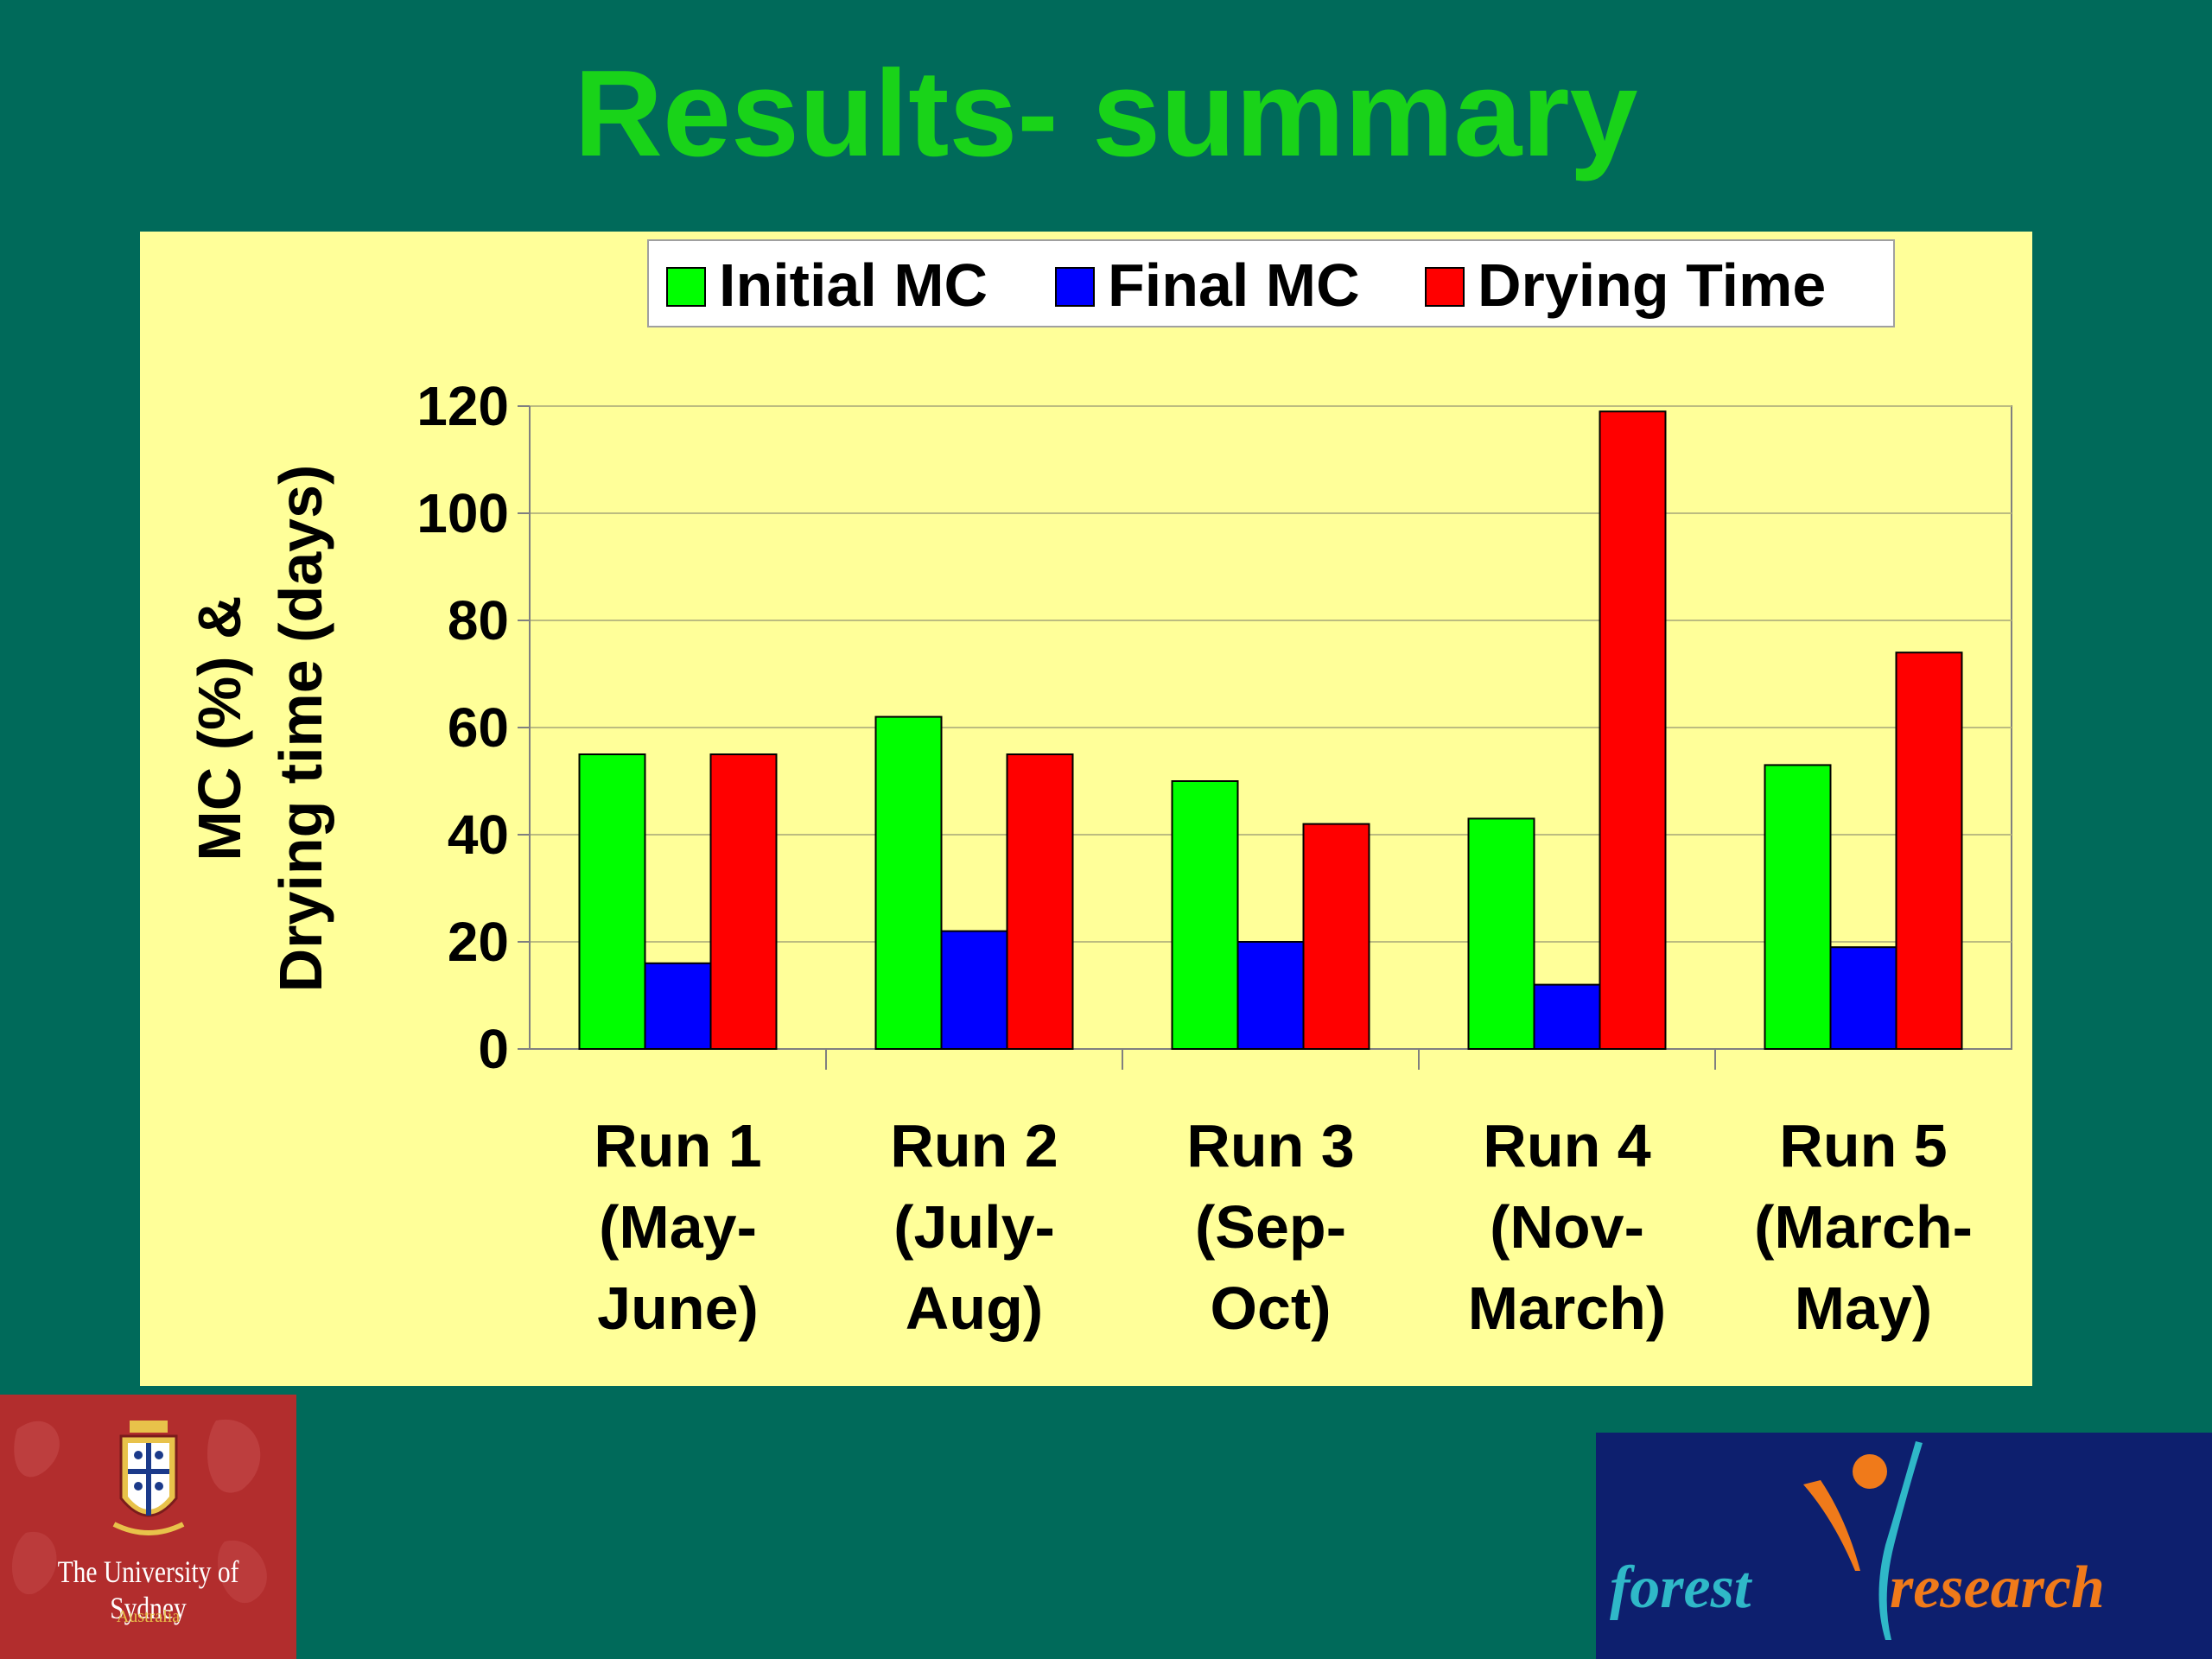 The image size is (2212, 1659). What do you see at coordinates (1863, 1227) in the screenshot?
I see `x-tick-label: Run 5 (March-May)` at bounding box center [1863, 1227].